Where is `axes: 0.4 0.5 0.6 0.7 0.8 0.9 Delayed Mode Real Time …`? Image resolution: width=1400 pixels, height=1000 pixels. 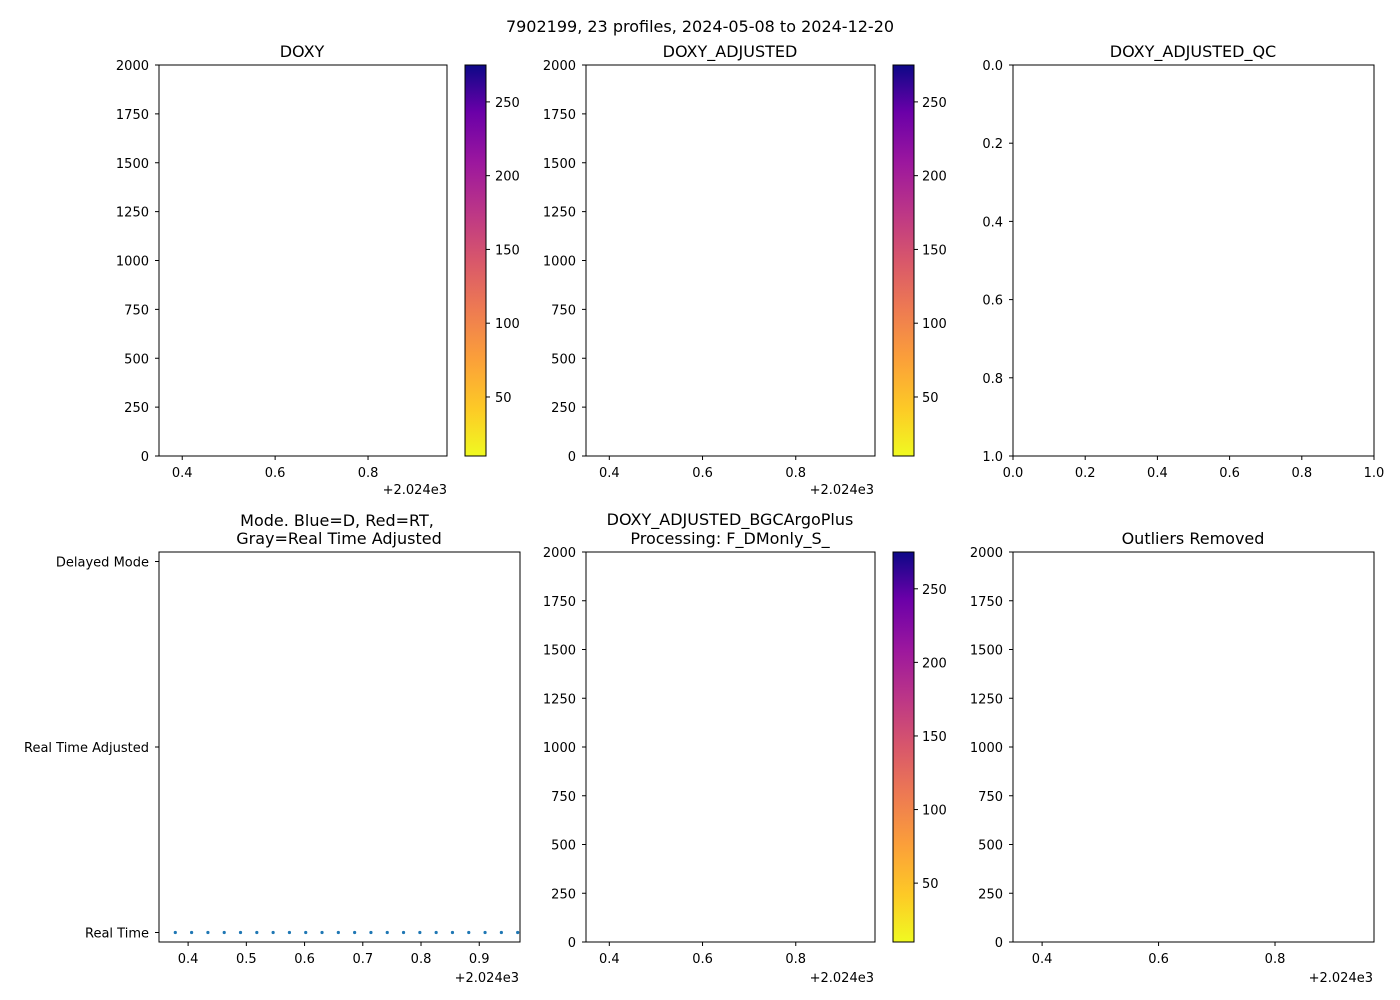
axes: 0.4 0.5 0.6 0.7 0.8 0.9 Delayed Mode Real Time … is located at coordinates (272, 759).